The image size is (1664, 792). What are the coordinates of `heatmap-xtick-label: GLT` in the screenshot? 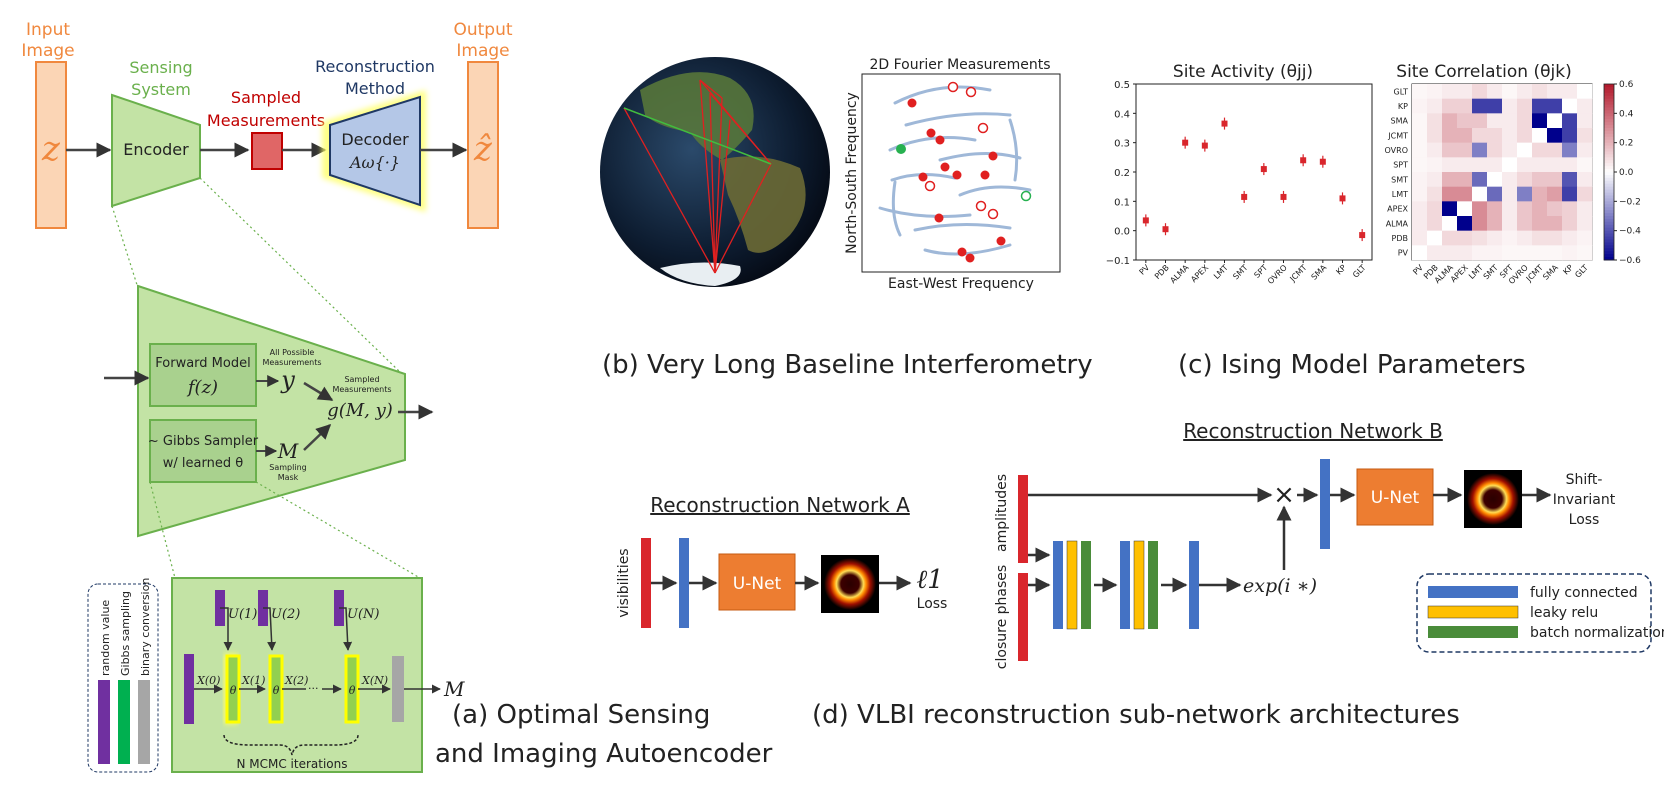 It's located at (1581, 271).